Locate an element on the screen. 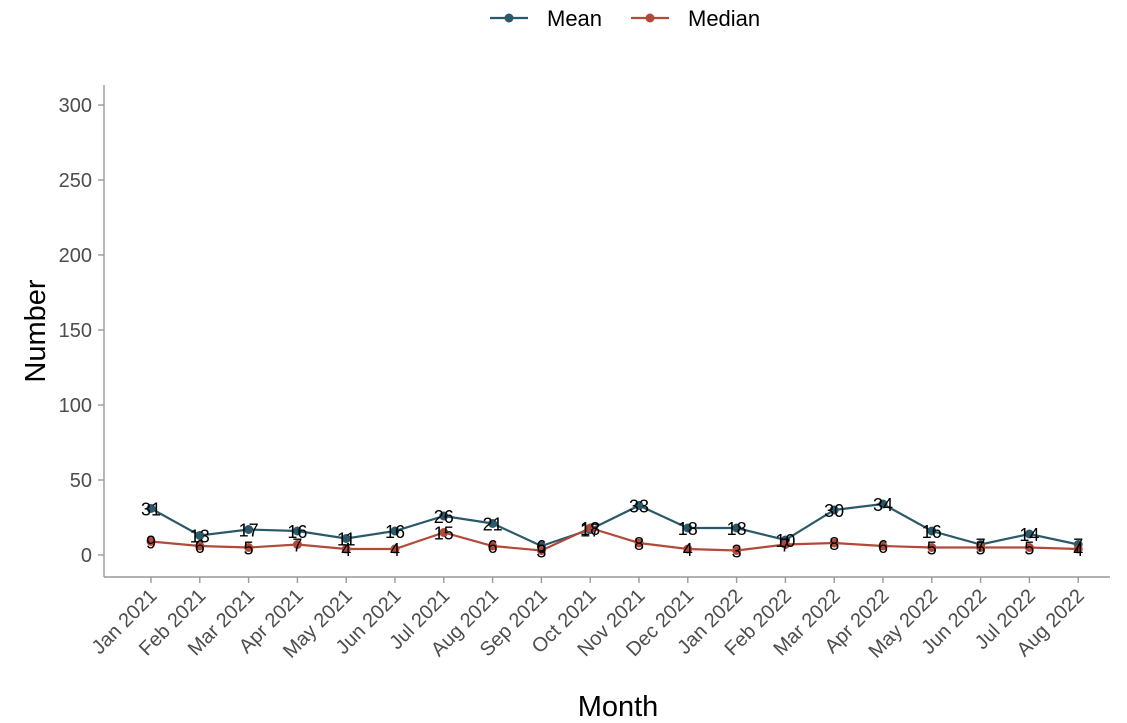 The width and height of the screenshot is (1127, 723). y-axis-title: Number is located at coordinates (36, 330).